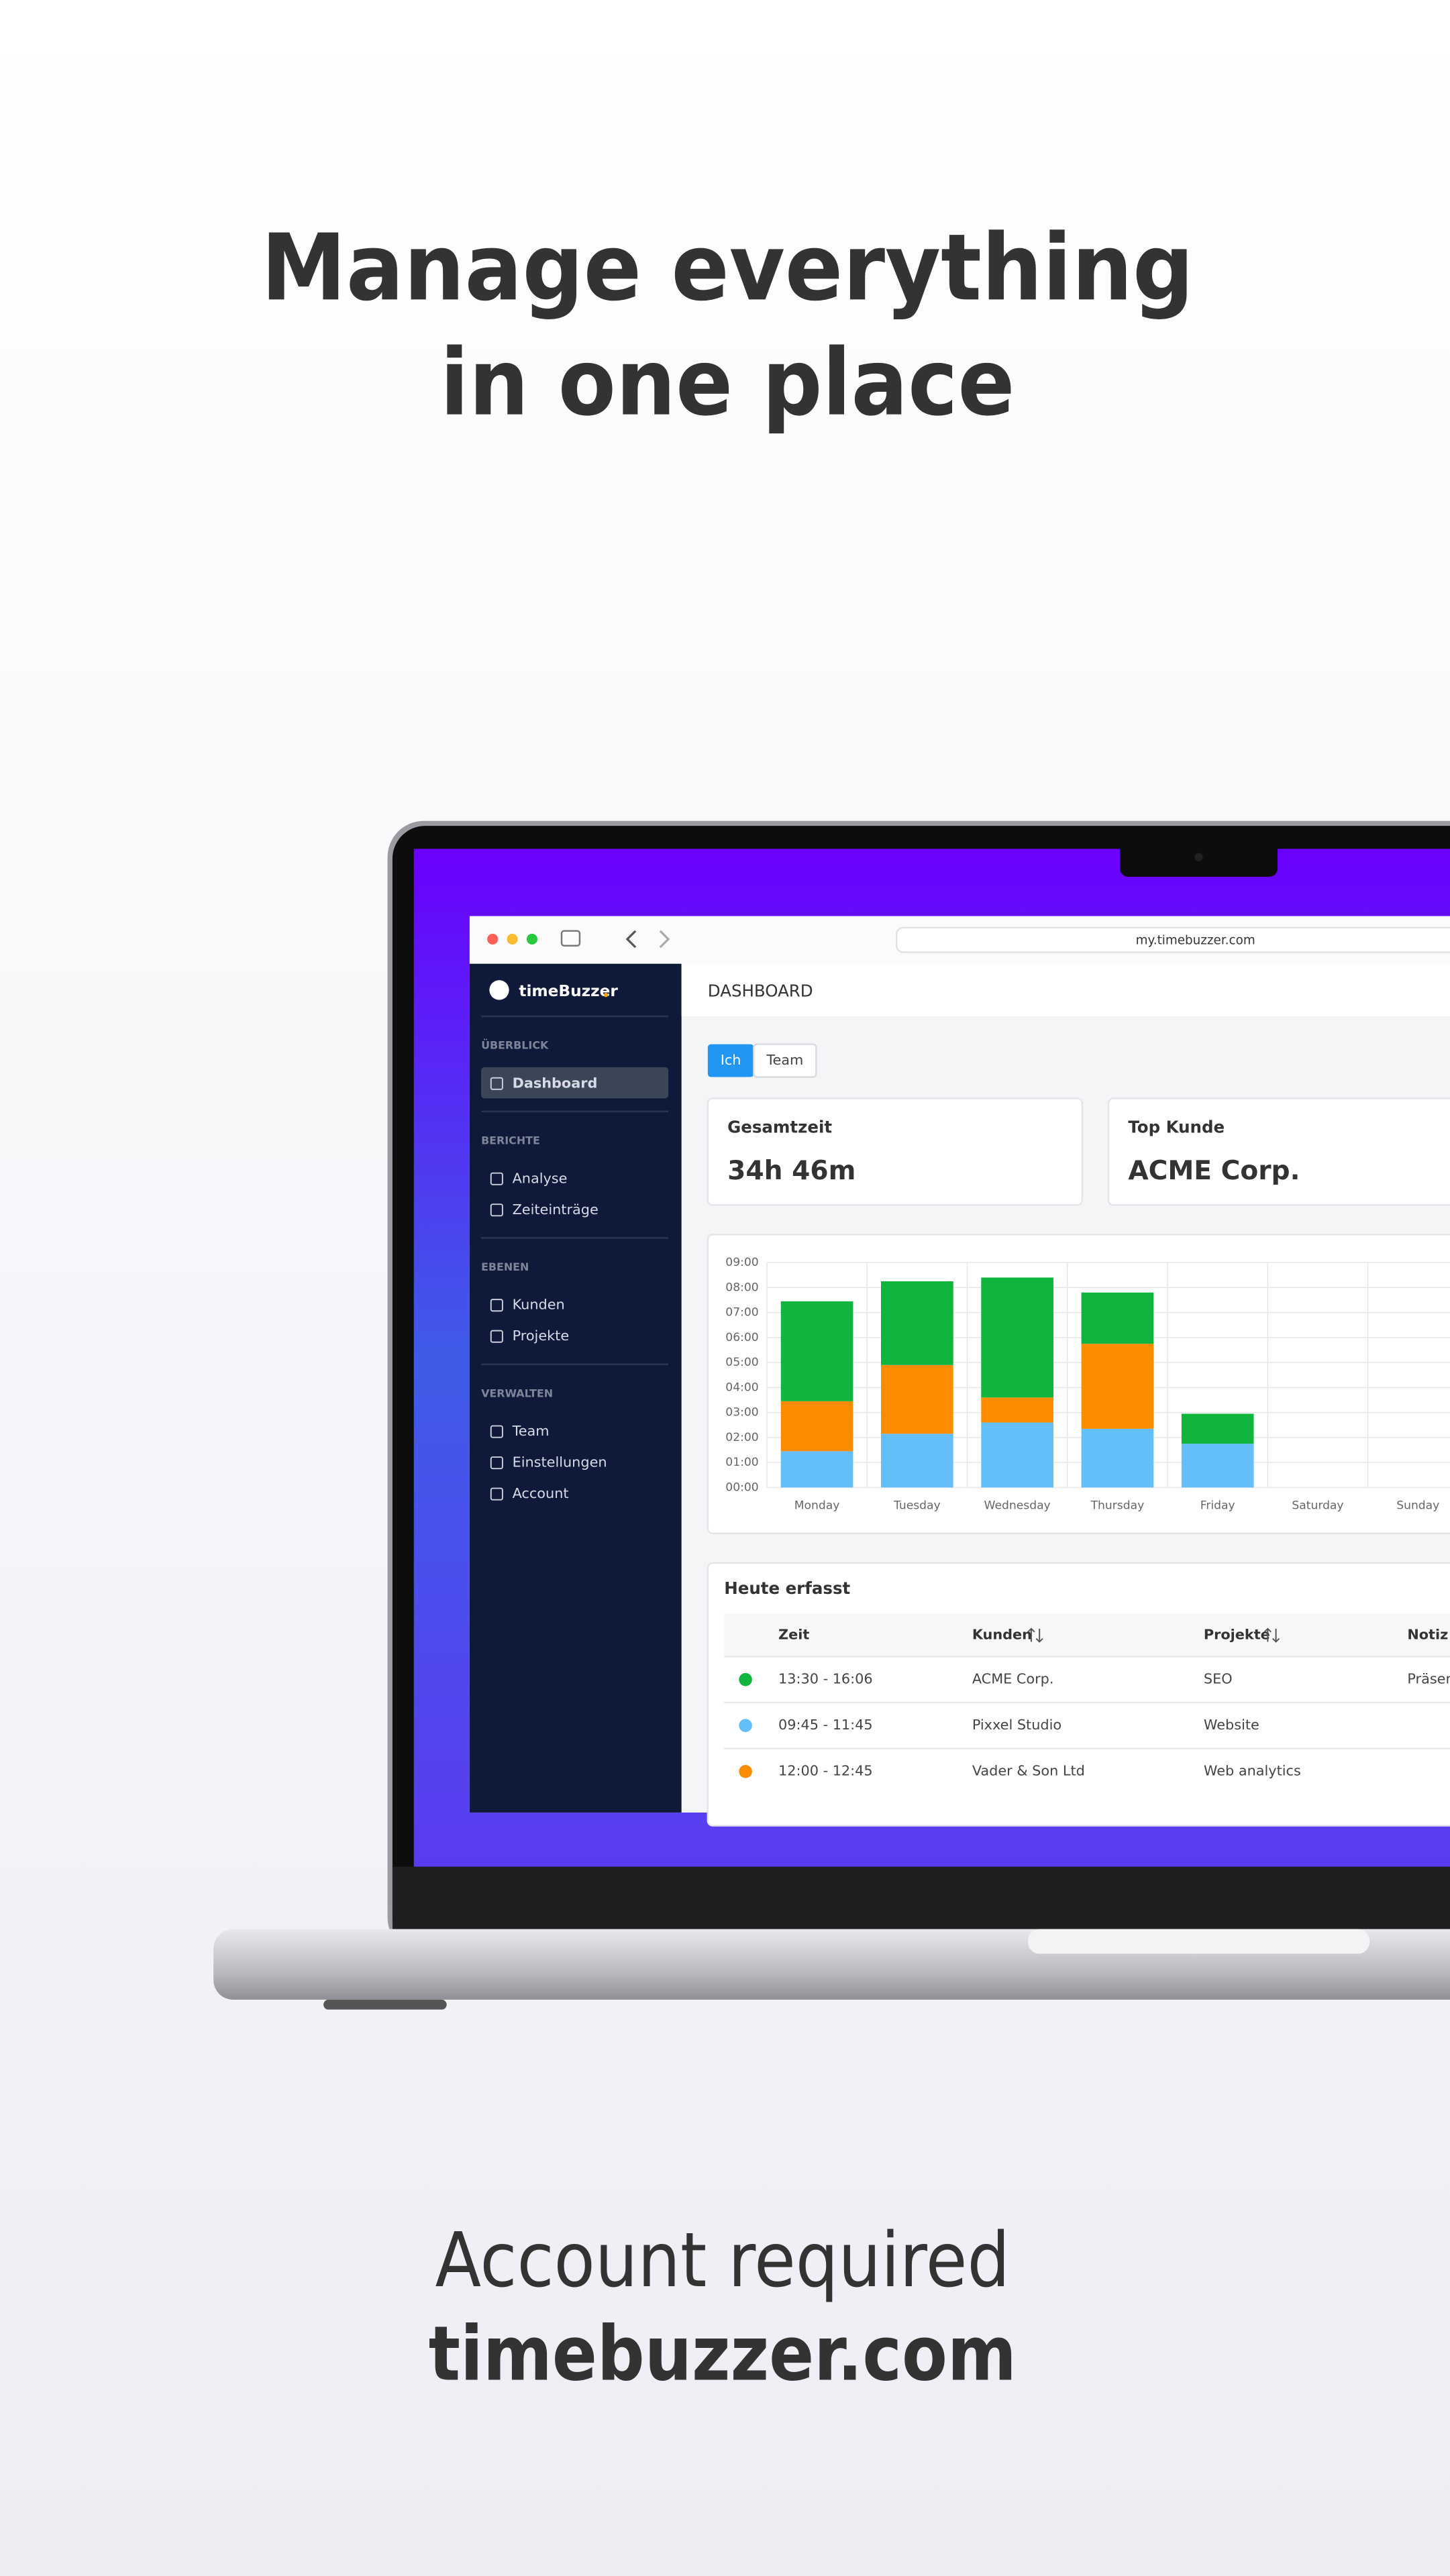 The image size is (1450, 2576). What do you see at coordinates (1317, 1505) in the screenshot?
I see `x-tick-label: Saturday` at bounding box center [1317, 1505].